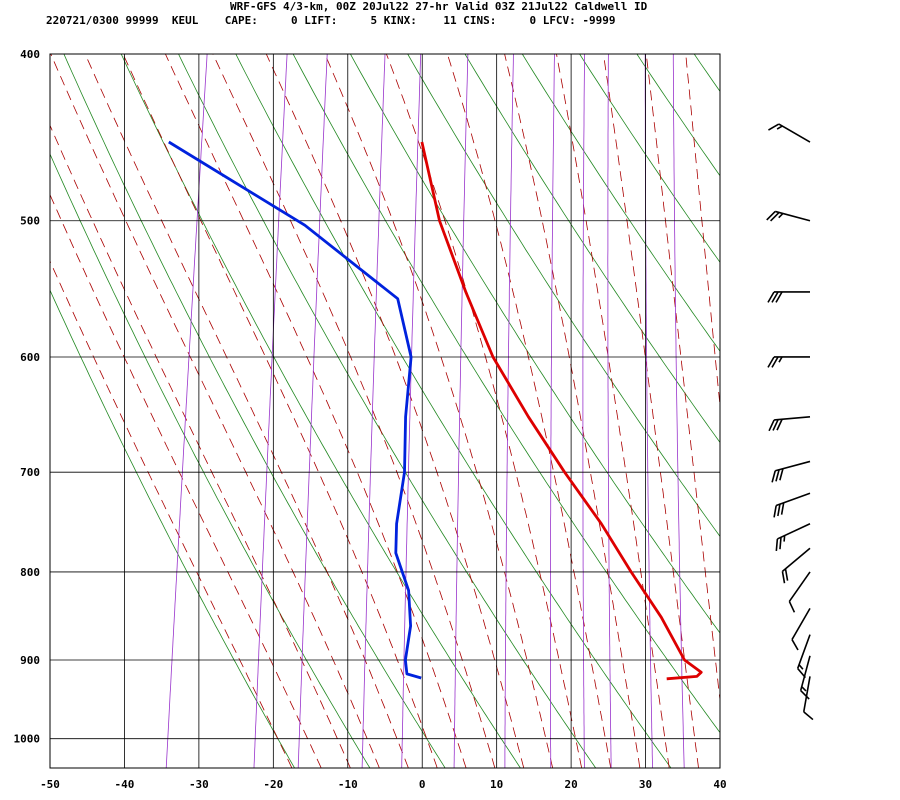 This screenshot has width=900, height=800. What do you see at coordinates (273, 784) in the screenshot?
I see `x-tick-label: -20` at bounding box center [273, 784].